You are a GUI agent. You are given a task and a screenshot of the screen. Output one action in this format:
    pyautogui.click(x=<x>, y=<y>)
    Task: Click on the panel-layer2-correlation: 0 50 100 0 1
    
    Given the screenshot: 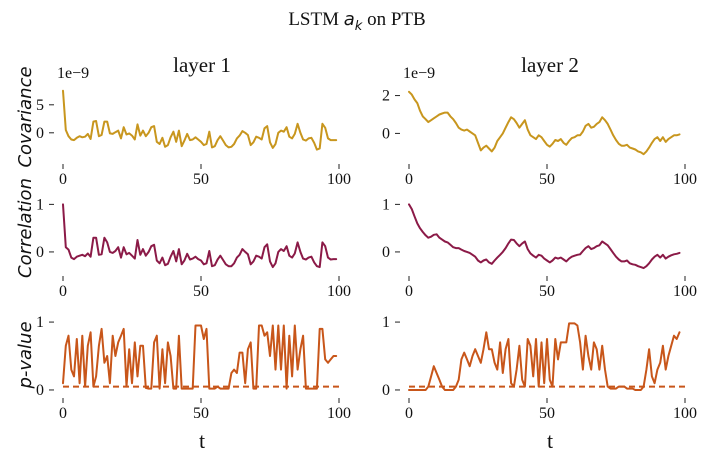 What is the action you would take?
    pyautogui.click(x=539, y=248)
    